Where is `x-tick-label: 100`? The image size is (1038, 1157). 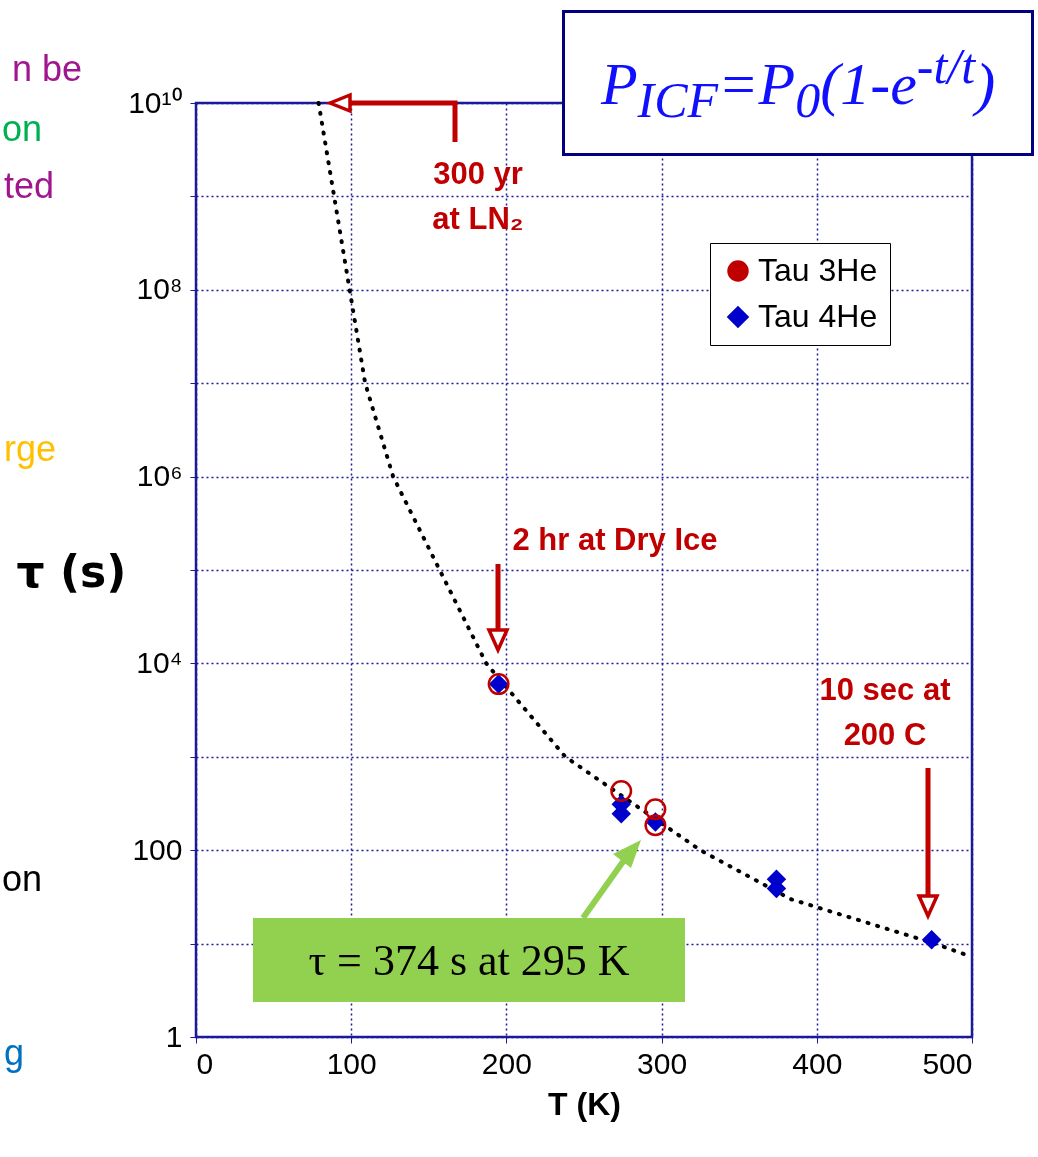 x-tick-label: 100 is located at coordinates (351, 1063).